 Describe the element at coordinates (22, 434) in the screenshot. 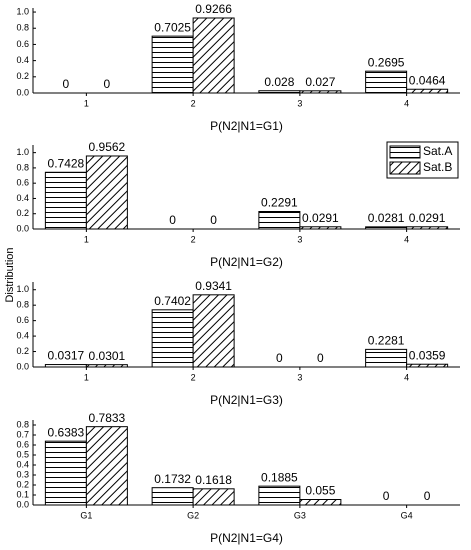

I see `y-tick-label: 0.7` at that location.